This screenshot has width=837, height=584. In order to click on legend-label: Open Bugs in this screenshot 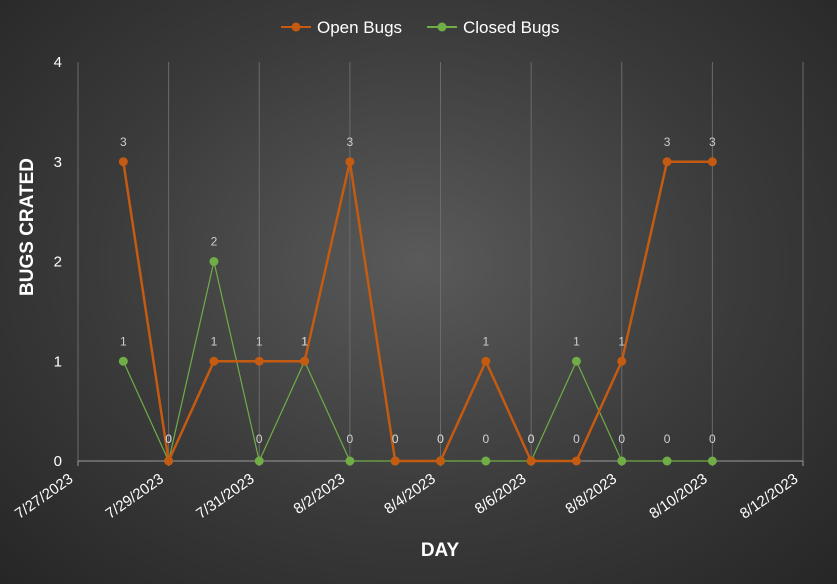, I will do `click(359, 27)`.